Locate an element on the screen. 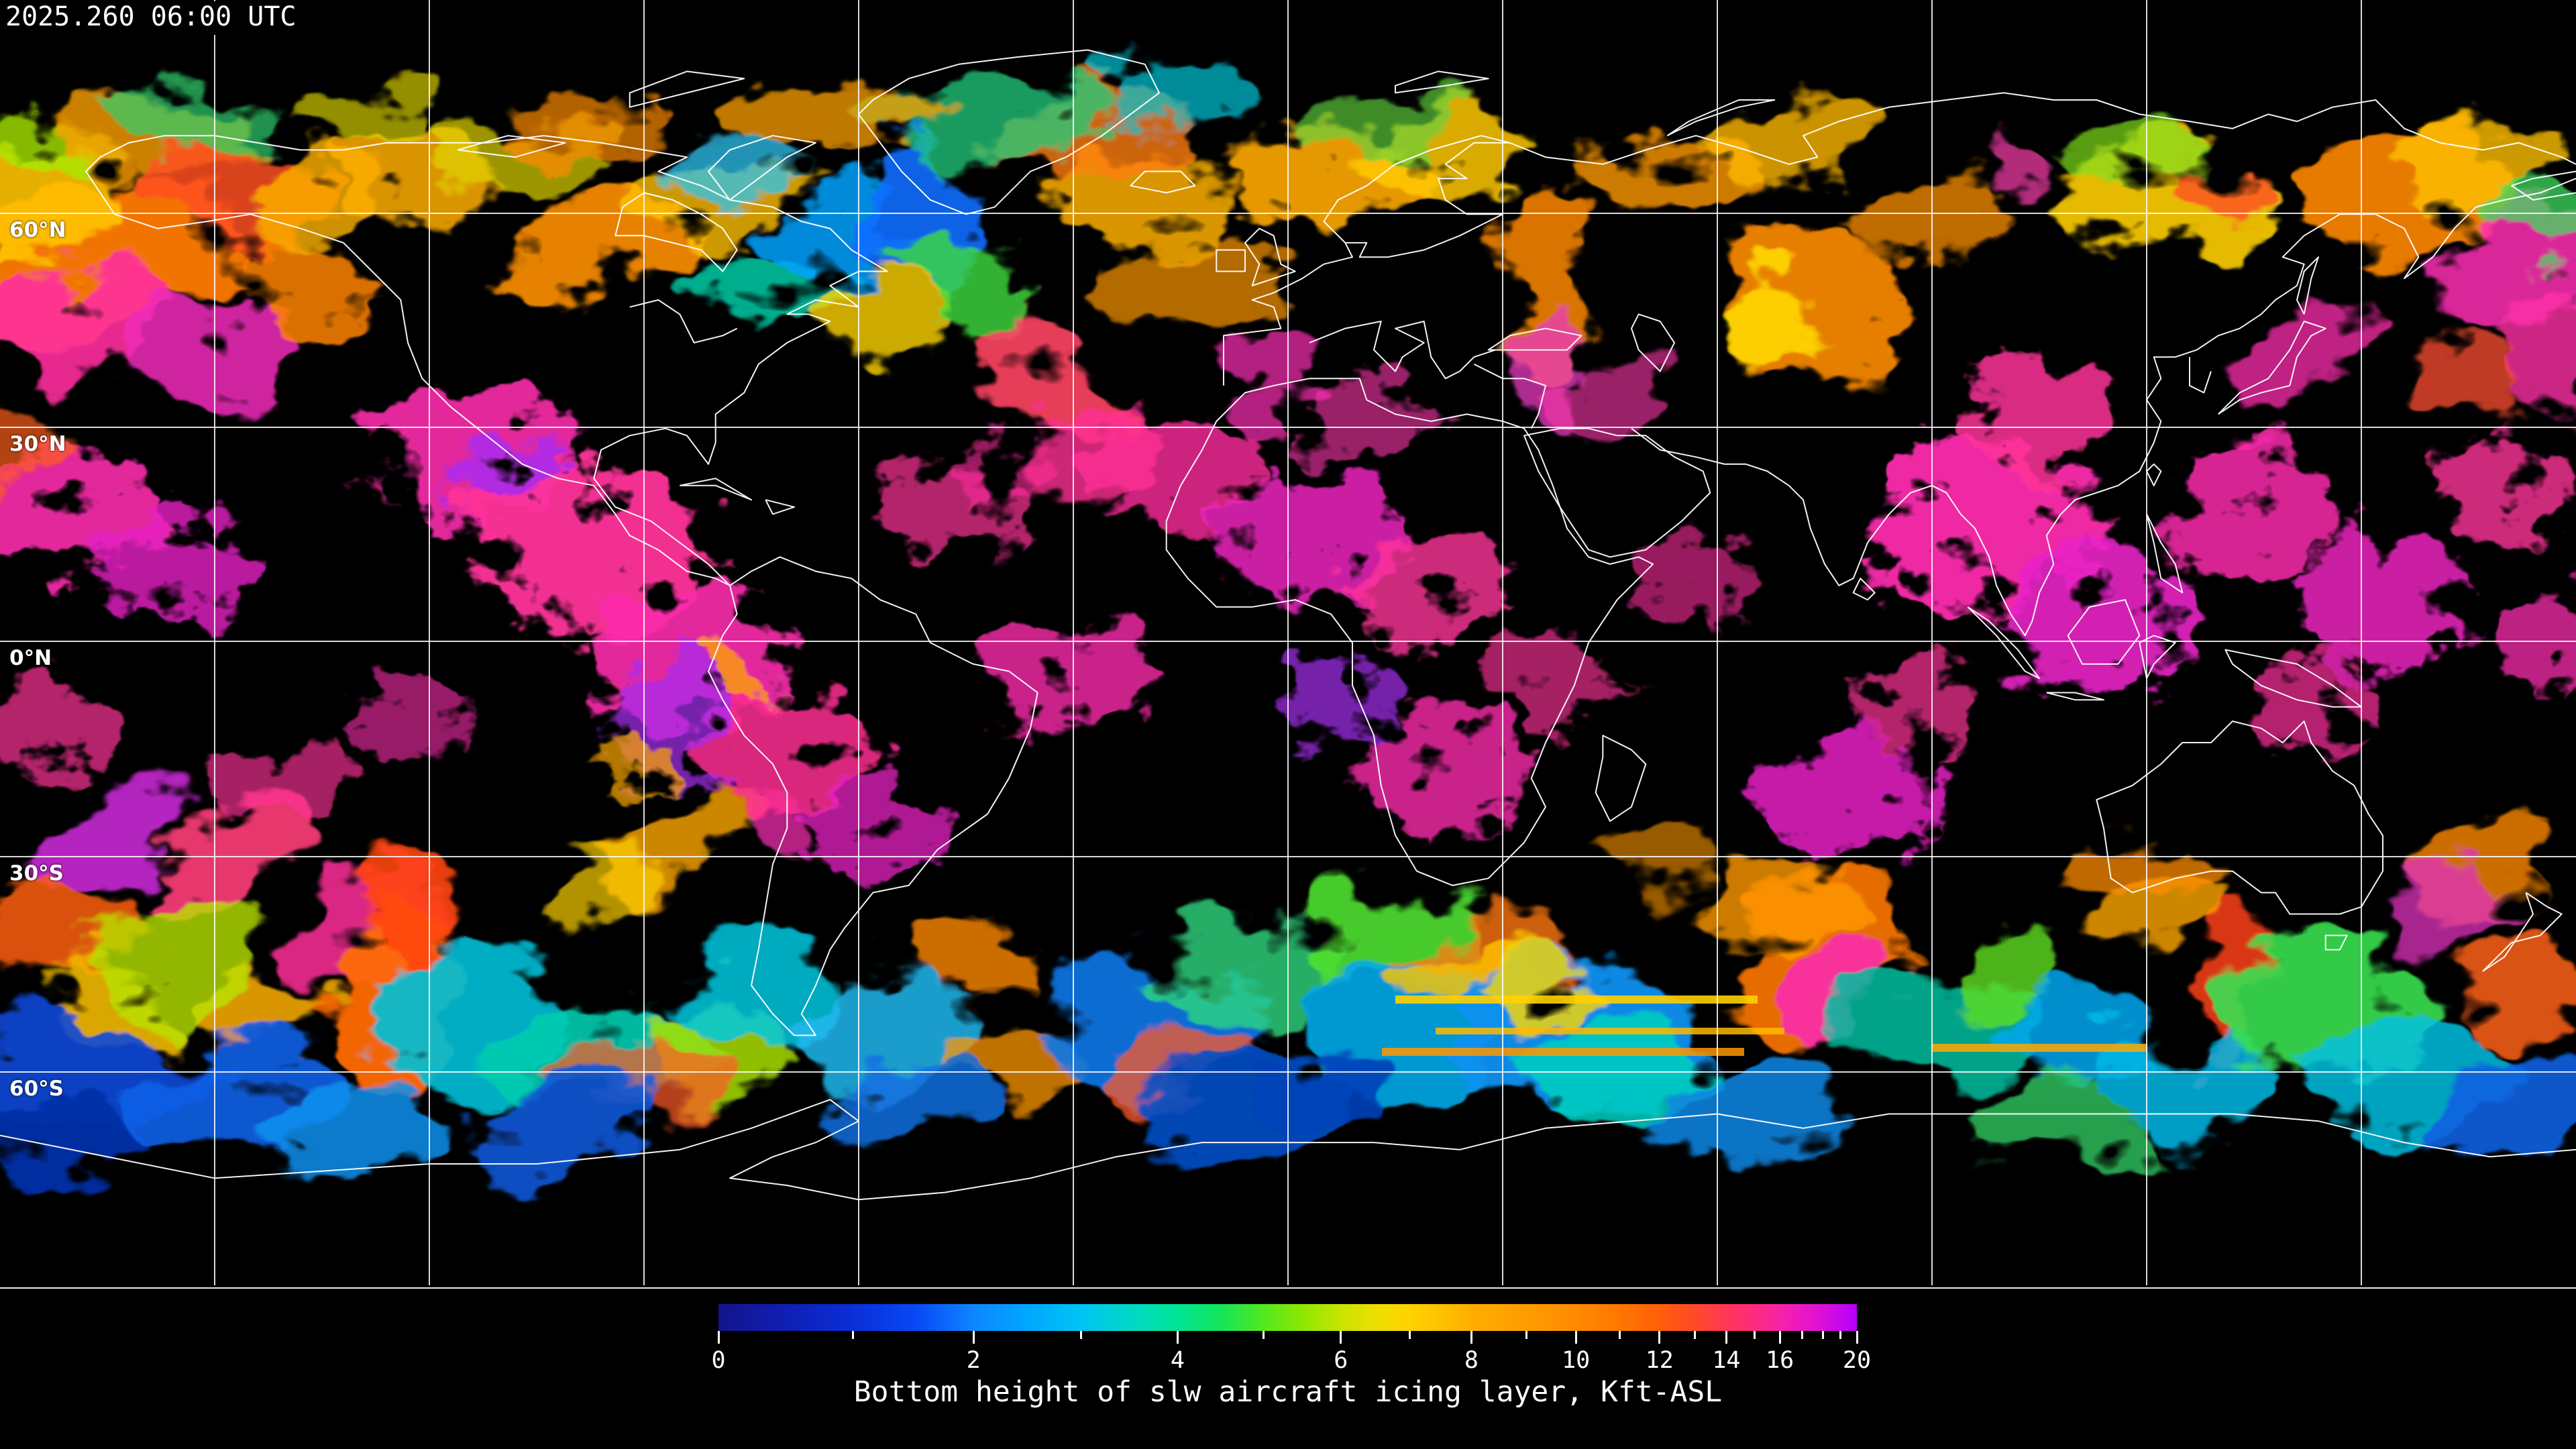 The image size is (2576, 1449). coastline-south-america is located at coordinates (873, 796).